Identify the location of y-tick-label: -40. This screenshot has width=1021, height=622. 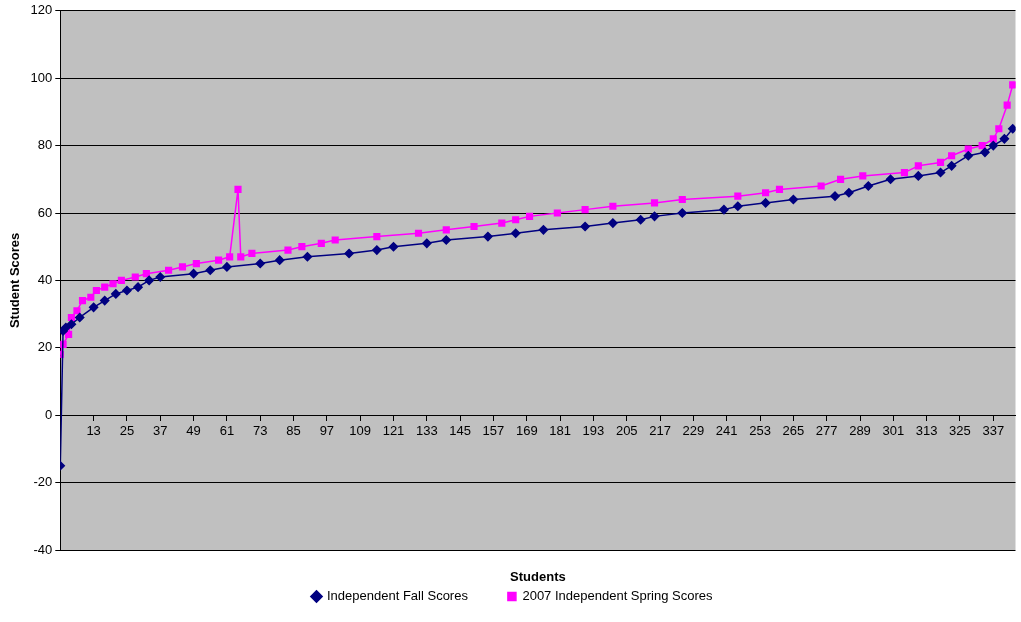
(43, 549).